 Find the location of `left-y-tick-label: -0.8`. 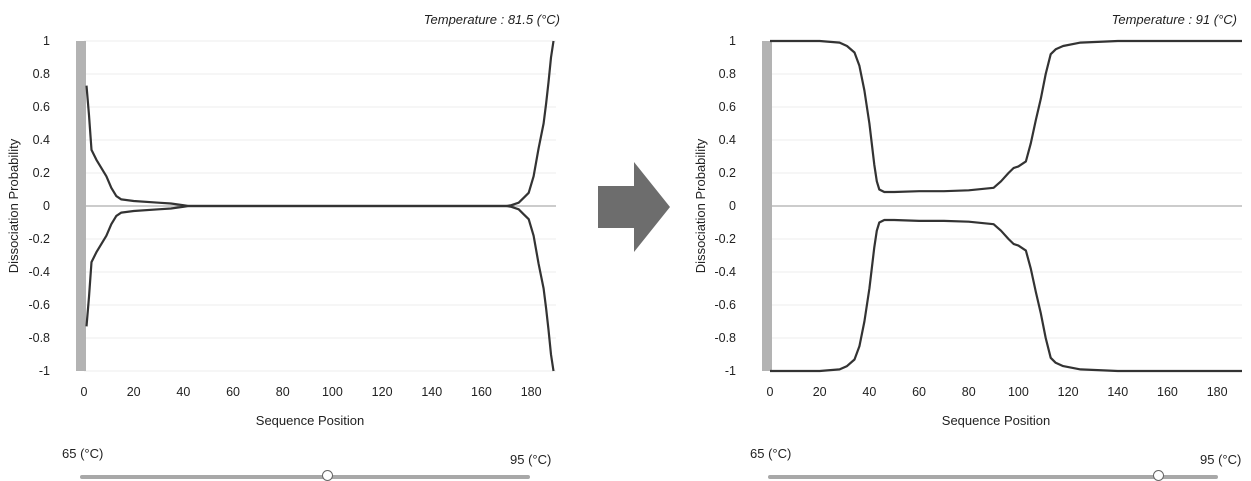

left-y-tick-label: -0.8 is located at coordinates (39, 338).